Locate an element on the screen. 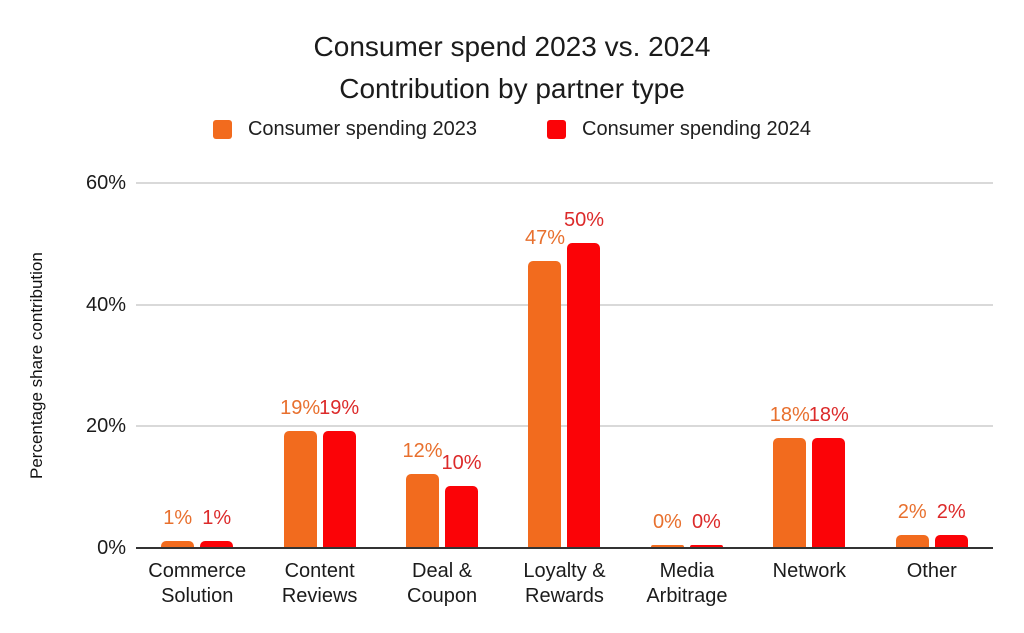  legend-label-2024: Consumer spending 2024 is located at coordinates (697, 129).